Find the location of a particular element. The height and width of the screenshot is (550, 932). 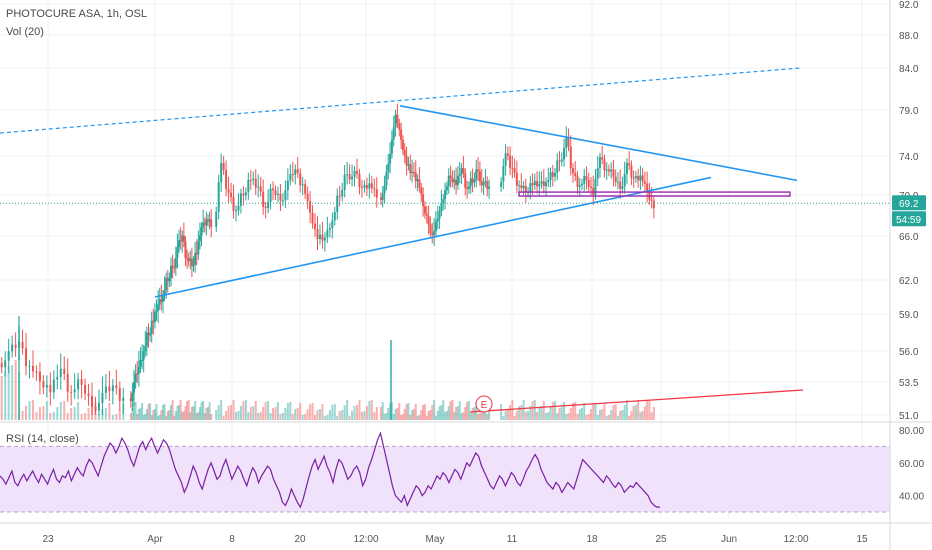

rsi-panel is located at coordinates (445, 472).